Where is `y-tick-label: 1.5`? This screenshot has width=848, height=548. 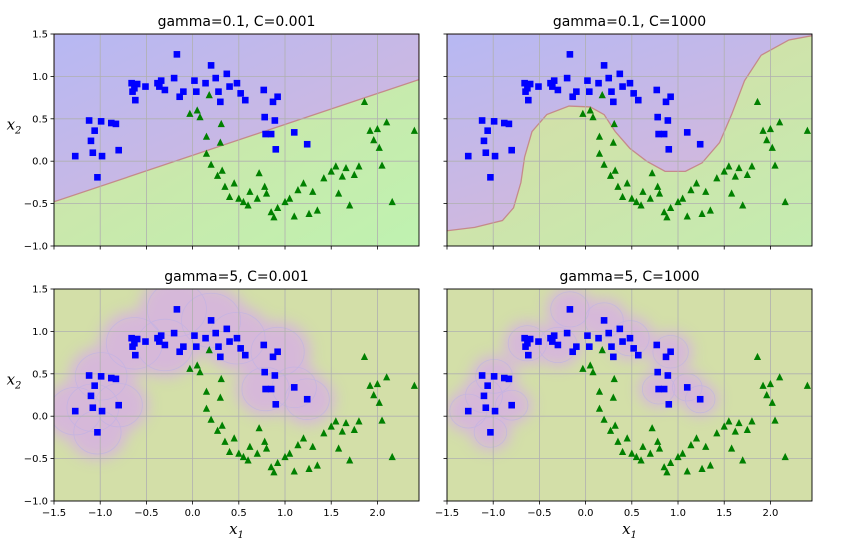
y-tick-label: 1.5 is located at coordinates (40, 290).